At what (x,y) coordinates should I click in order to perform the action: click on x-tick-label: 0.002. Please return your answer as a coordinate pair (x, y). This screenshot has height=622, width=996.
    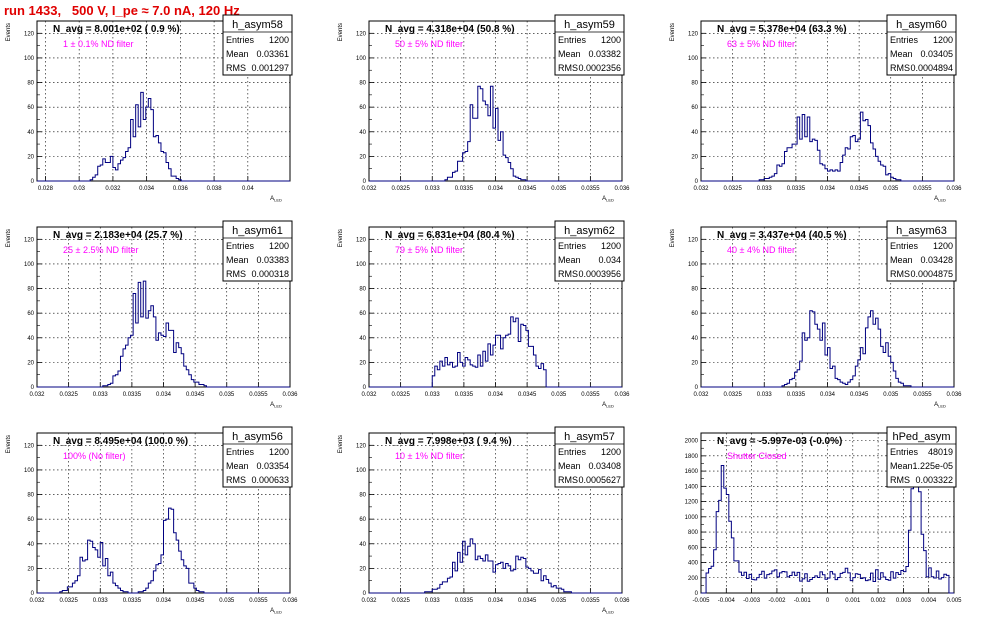
    Looking at the image, I should click on (879, 601).